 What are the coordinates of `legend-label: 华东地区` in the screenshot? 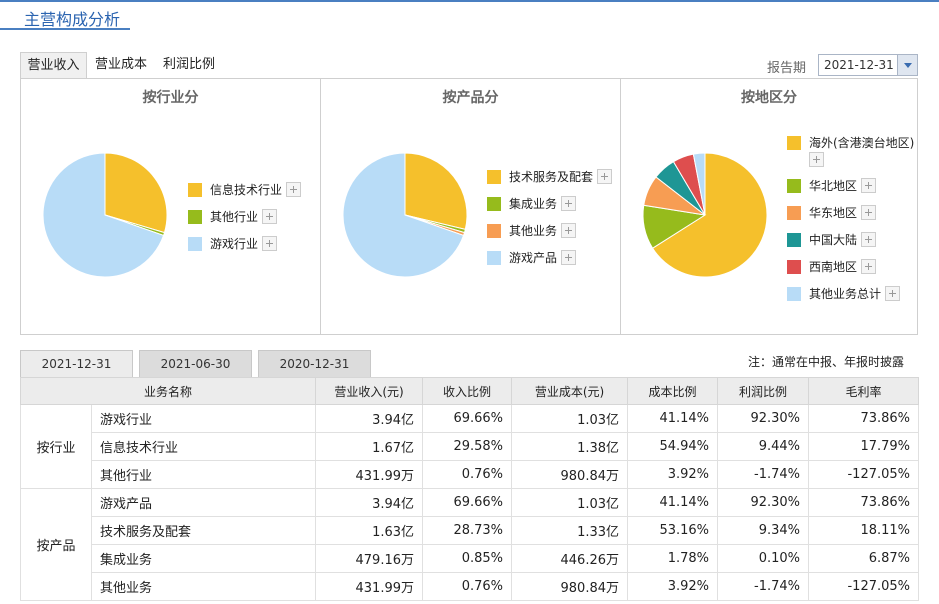 It's located at (833, 213).